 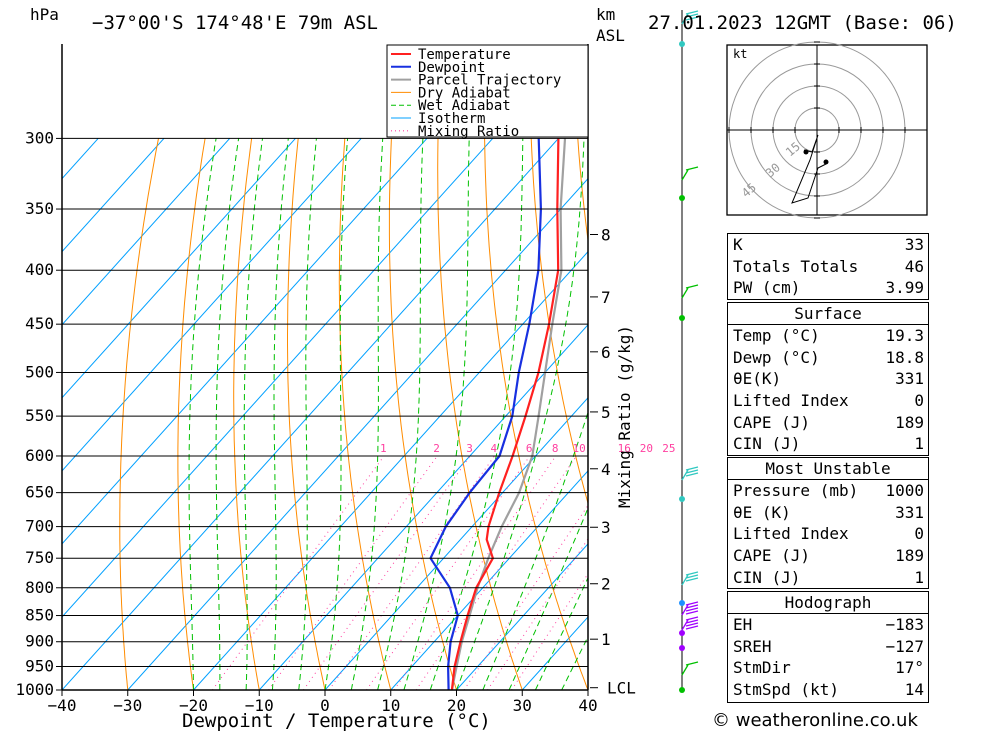 I want to click on height-tick-label: LCL, so click(x=621, y=688).